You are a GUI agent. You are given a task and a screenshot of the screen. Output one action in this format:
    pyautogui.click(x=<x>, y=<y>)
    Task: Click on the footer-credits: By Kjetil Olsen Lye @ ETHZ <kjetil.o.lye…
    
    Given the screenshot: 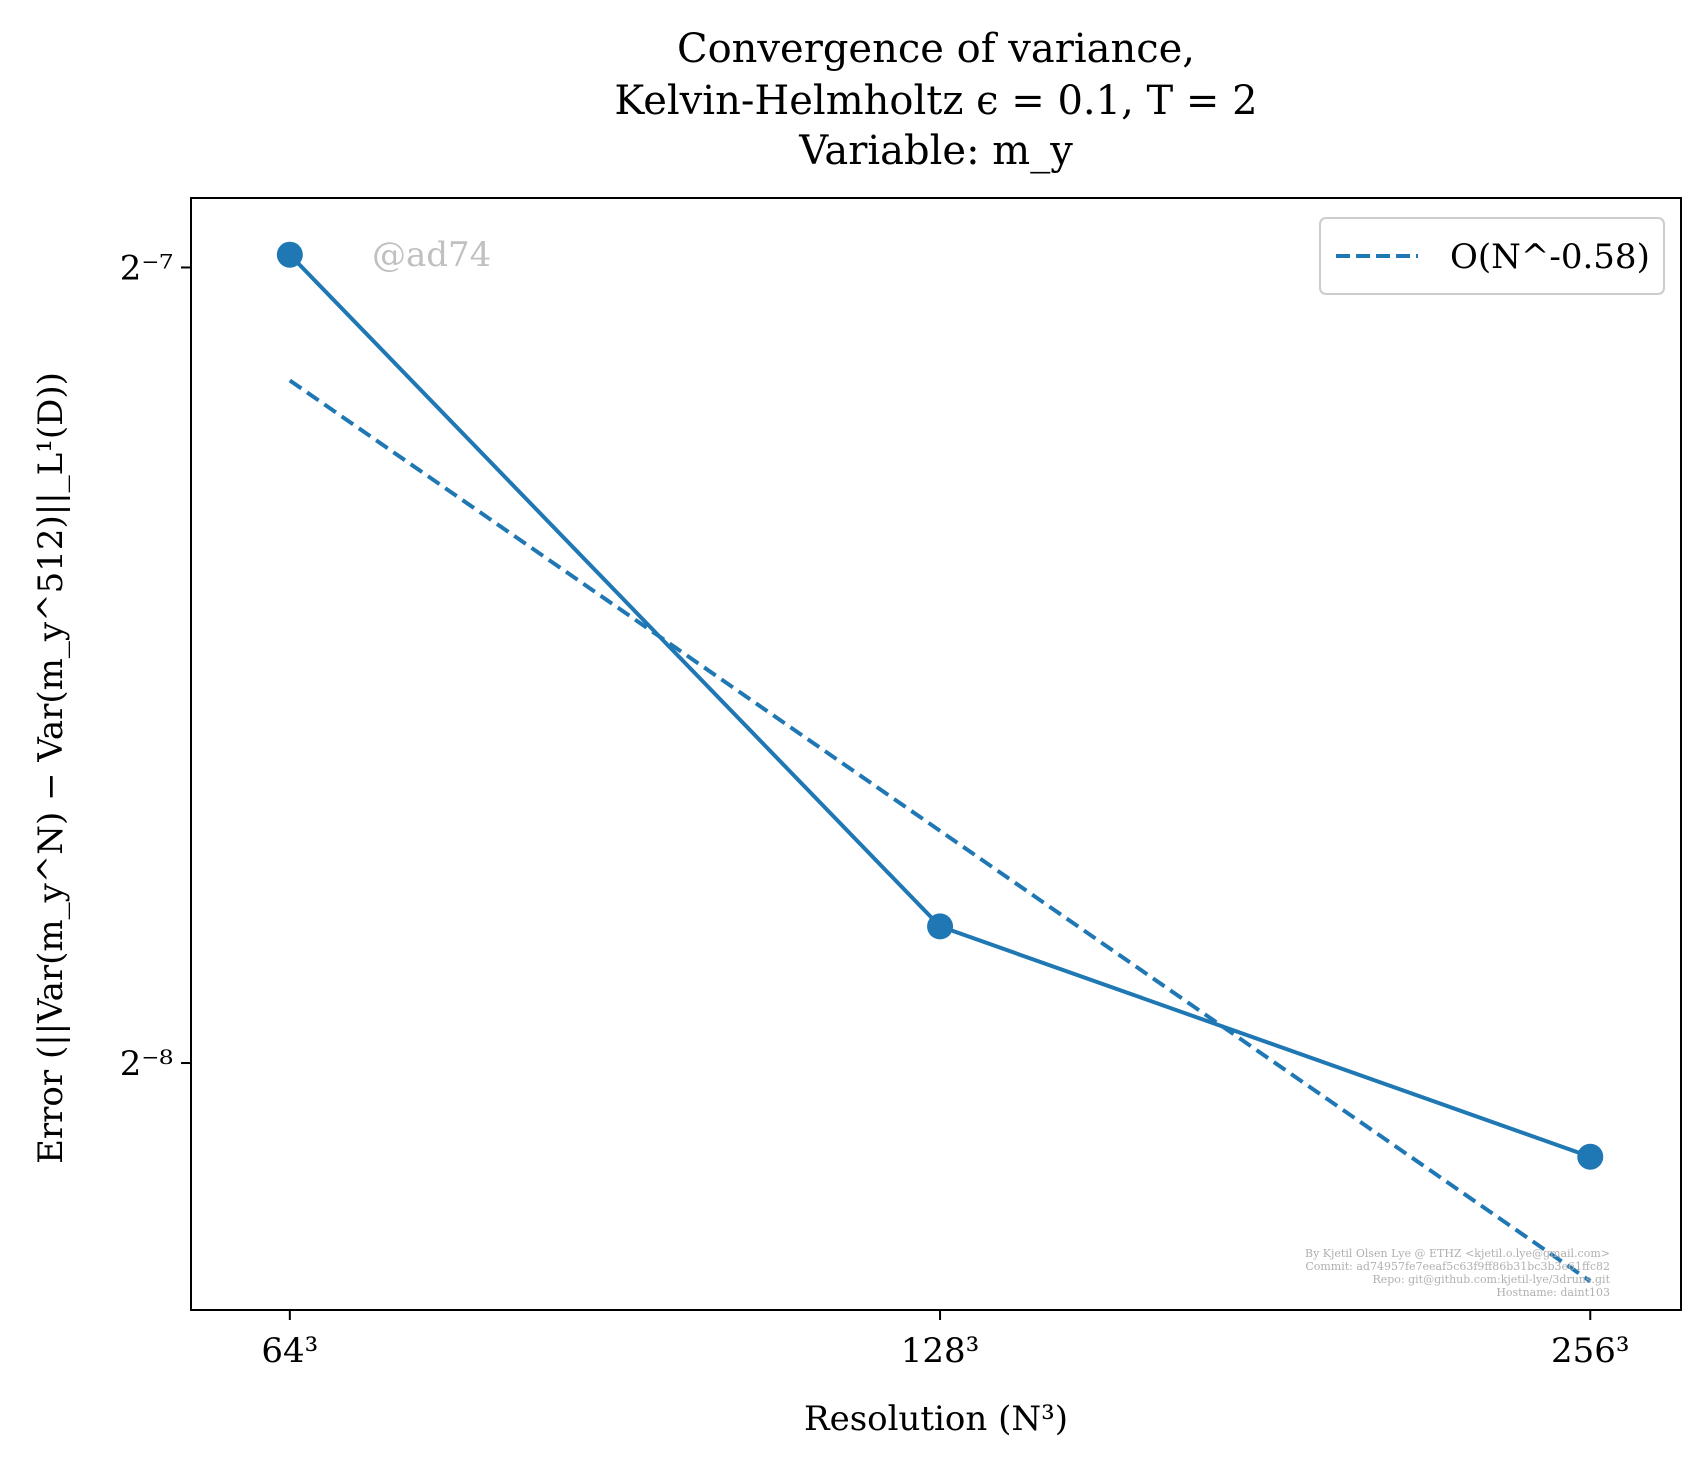 What is the action you would take?
    pyautogui.click(x=1458, y=1273)
    